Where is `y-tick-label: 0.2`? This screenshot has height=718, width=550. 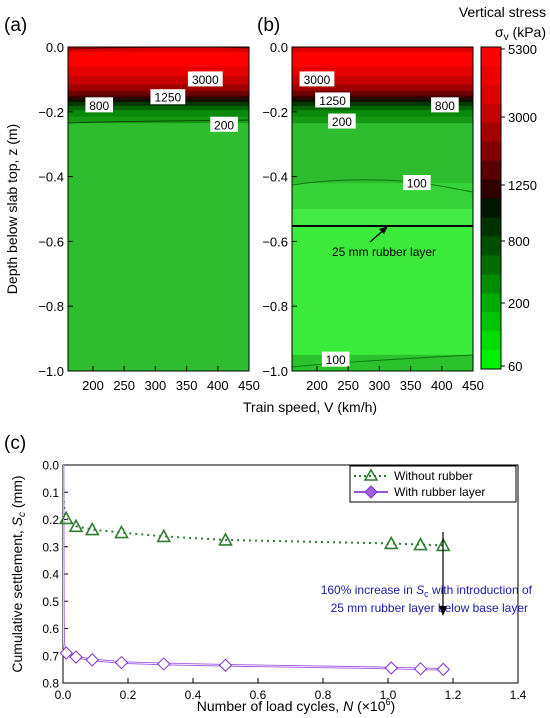 y-tick-label: 0.2 is located at coordinates (50, 520).